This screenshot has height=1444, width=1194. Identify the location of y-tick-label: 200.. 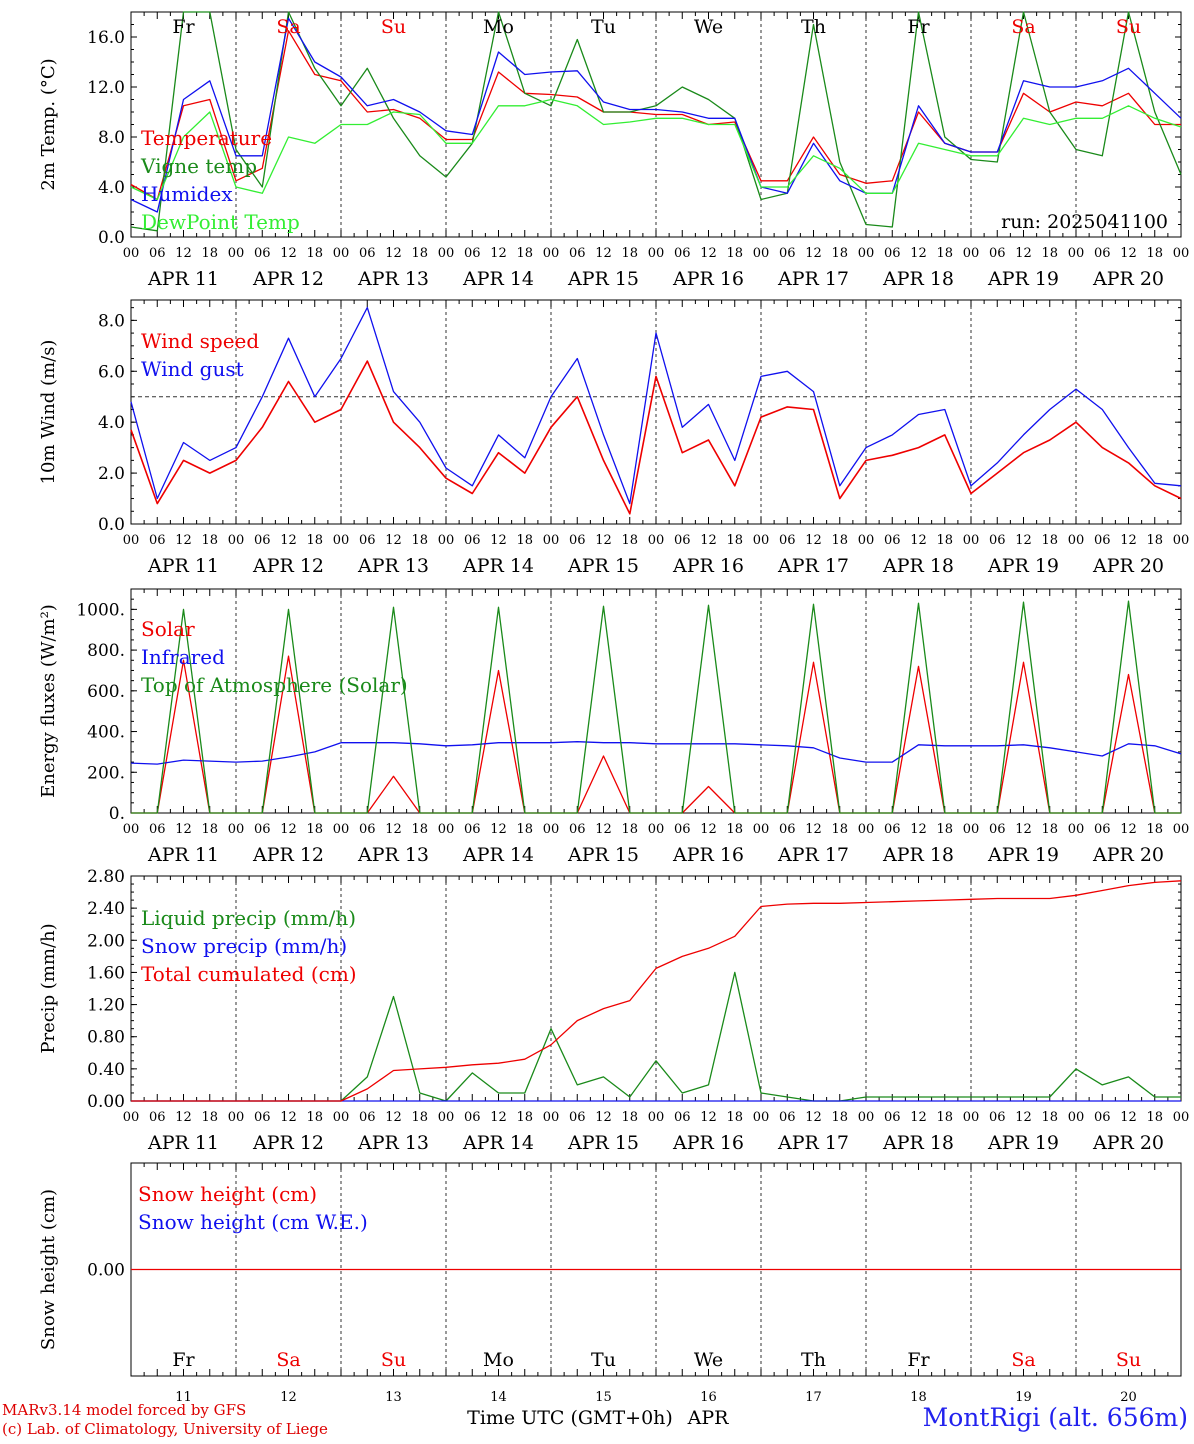
(106, 773).